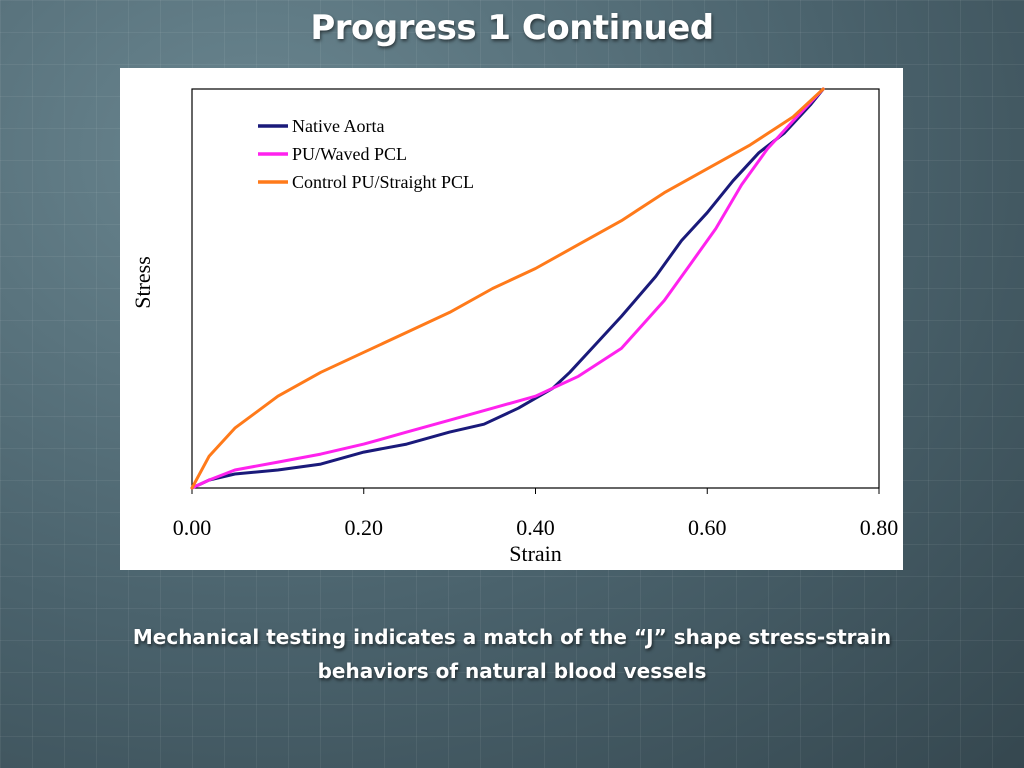 Image resolution: width=1024 pixels, height=768 pixels. Describe the element at coordinates (535, 527) in the screenshot. I see `x-tick-label: 0.40` at that location.